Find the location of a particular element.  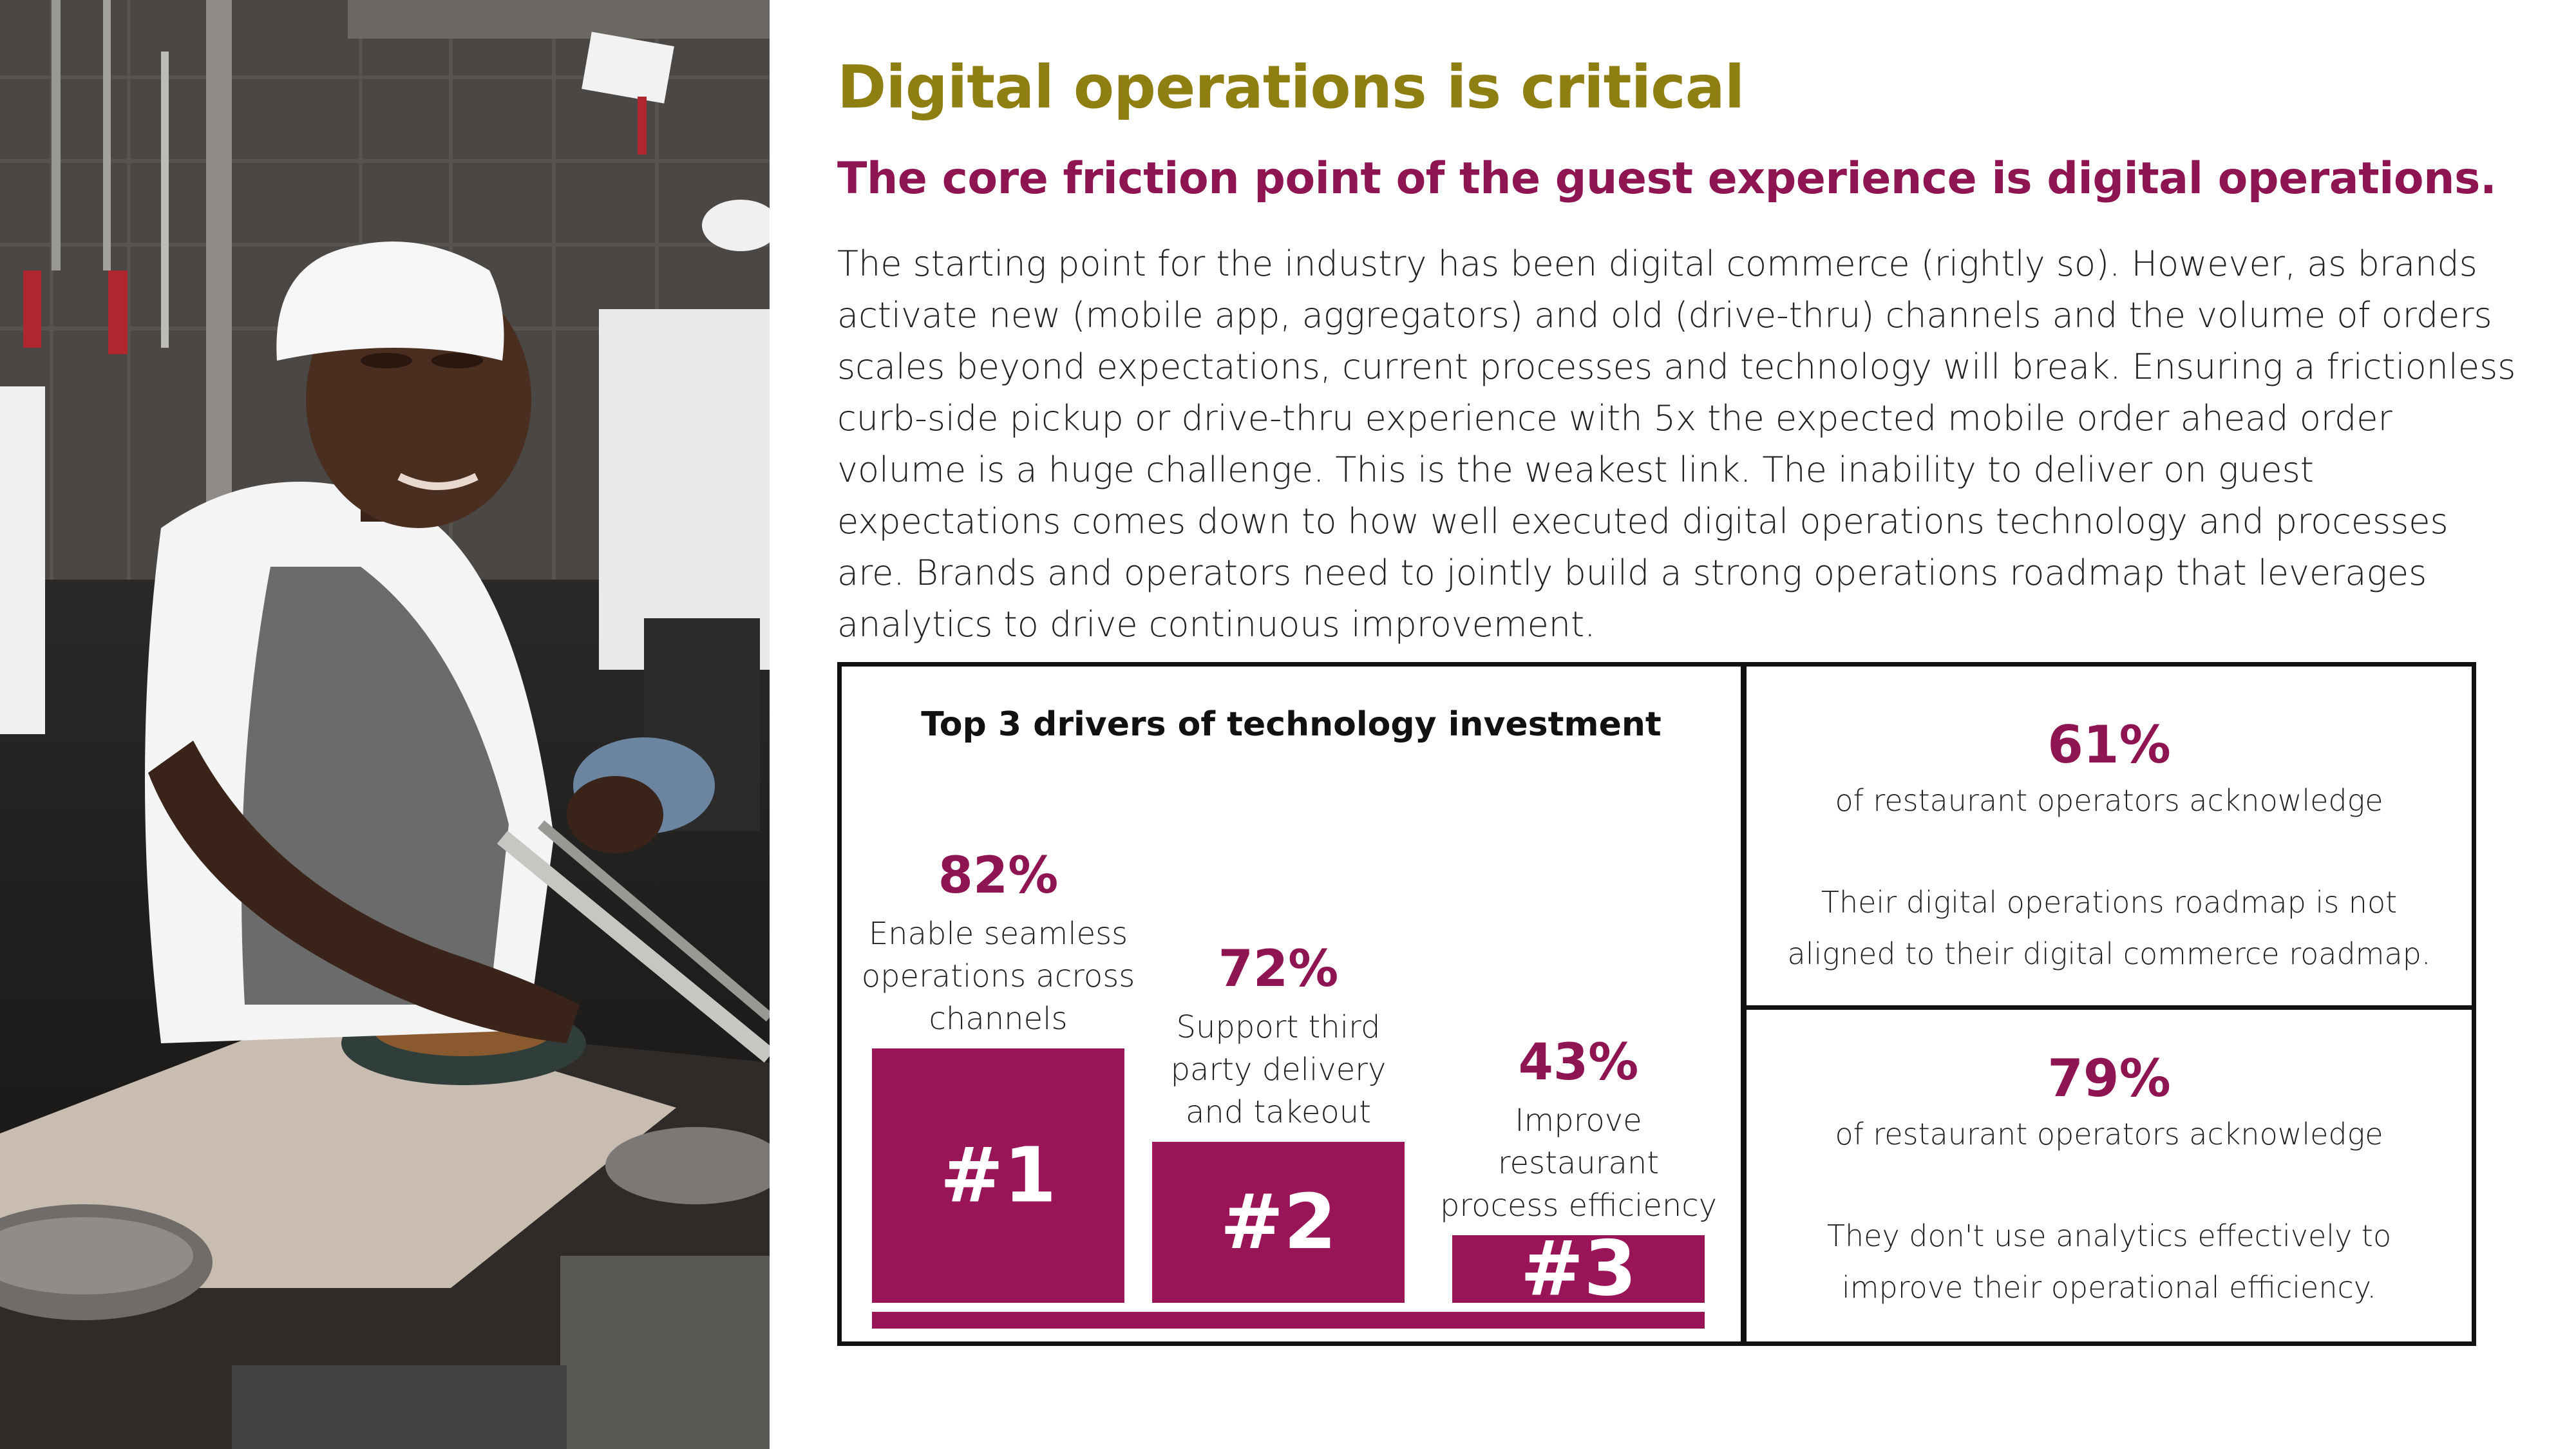

stat-percent: 79% is located at coordinates (2109, 1078).